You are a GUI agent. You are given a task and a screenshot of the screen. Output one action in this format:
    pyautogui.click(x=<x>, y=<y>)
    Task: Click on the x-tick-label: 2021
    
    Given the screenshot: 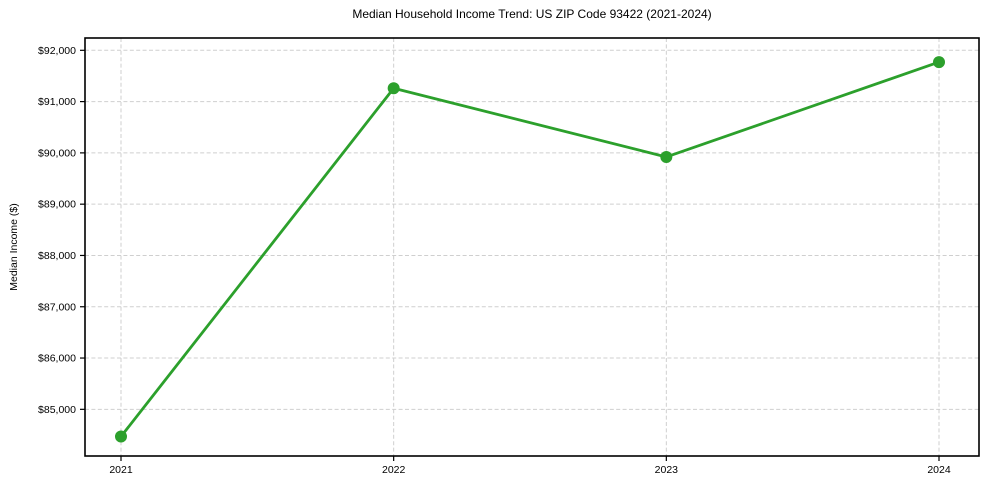 What is the action you would take?
    pyautogui.click(x=121, y=470)
    